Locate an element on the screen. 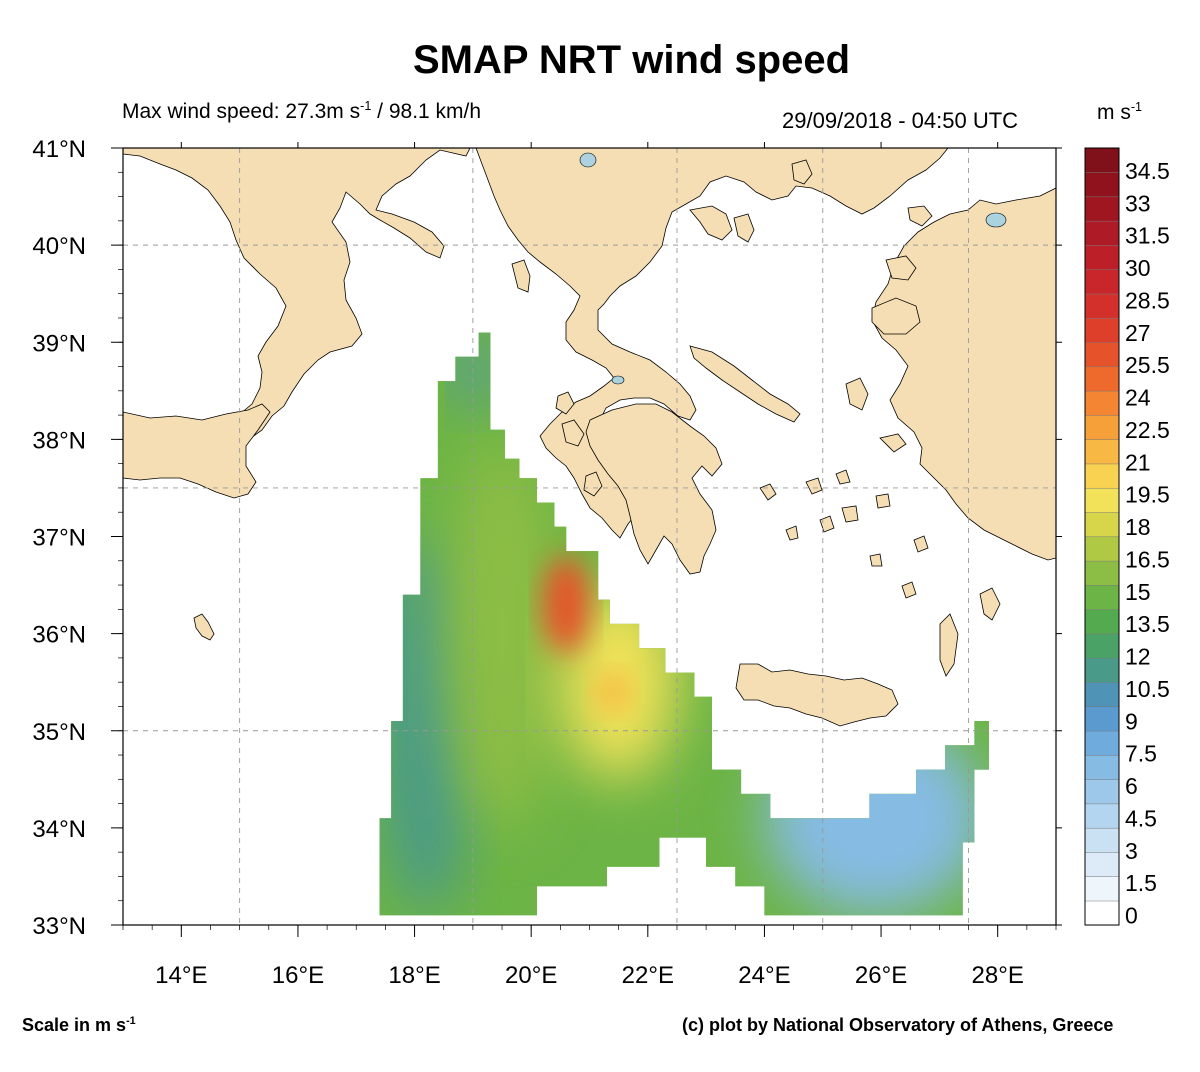 The width and height of the screenshot is (1200, 1072). land-sicily is located at coordinates (197, 451).